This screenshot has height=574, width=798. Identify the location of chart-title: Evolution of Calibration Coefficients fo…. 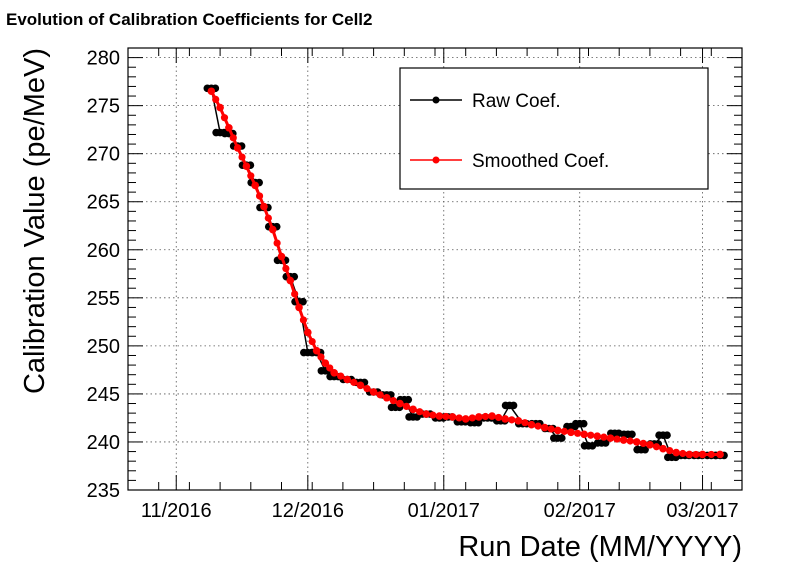
(189, 19).